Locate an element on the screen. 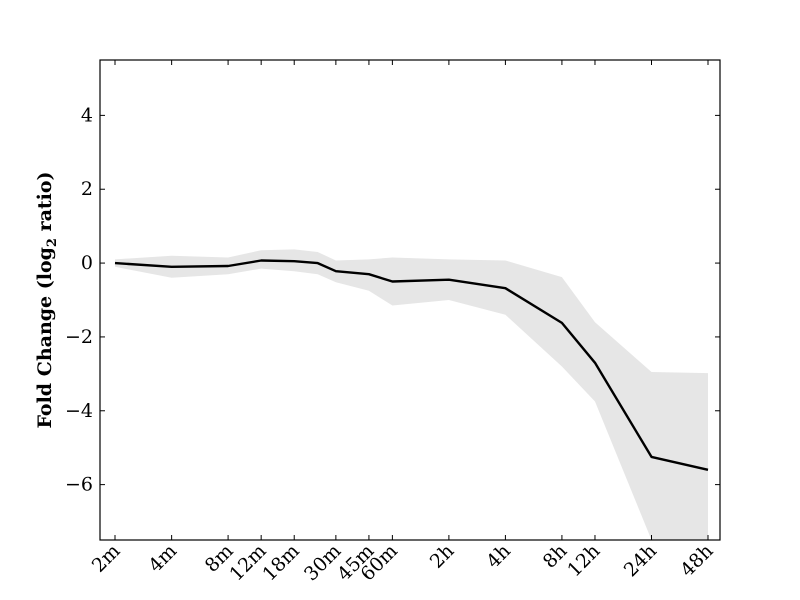 Image resolution: width=800 pixels, height=600 pixels. x-tick-label: 4h is located at coordinates (498, 556).